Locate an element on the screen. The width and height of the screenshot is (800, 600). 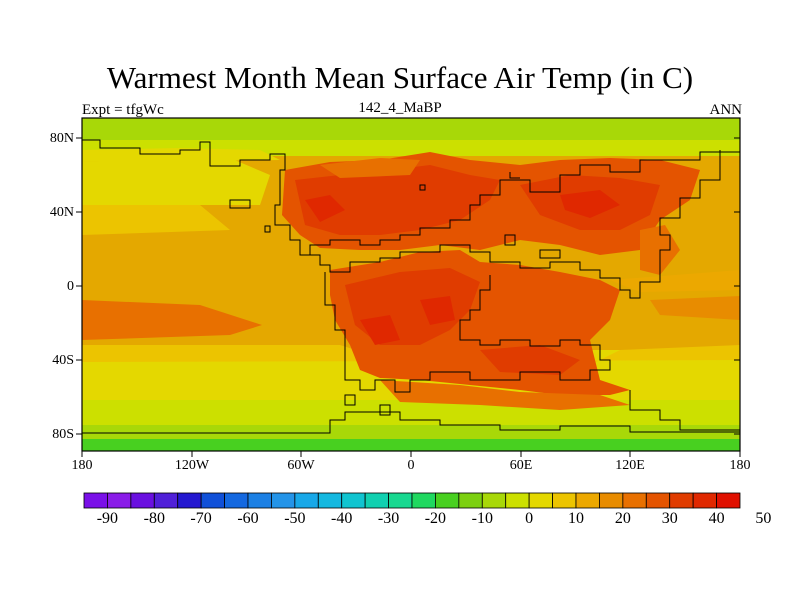
colorbar-label: 20 is located at coordinates (622, 518).